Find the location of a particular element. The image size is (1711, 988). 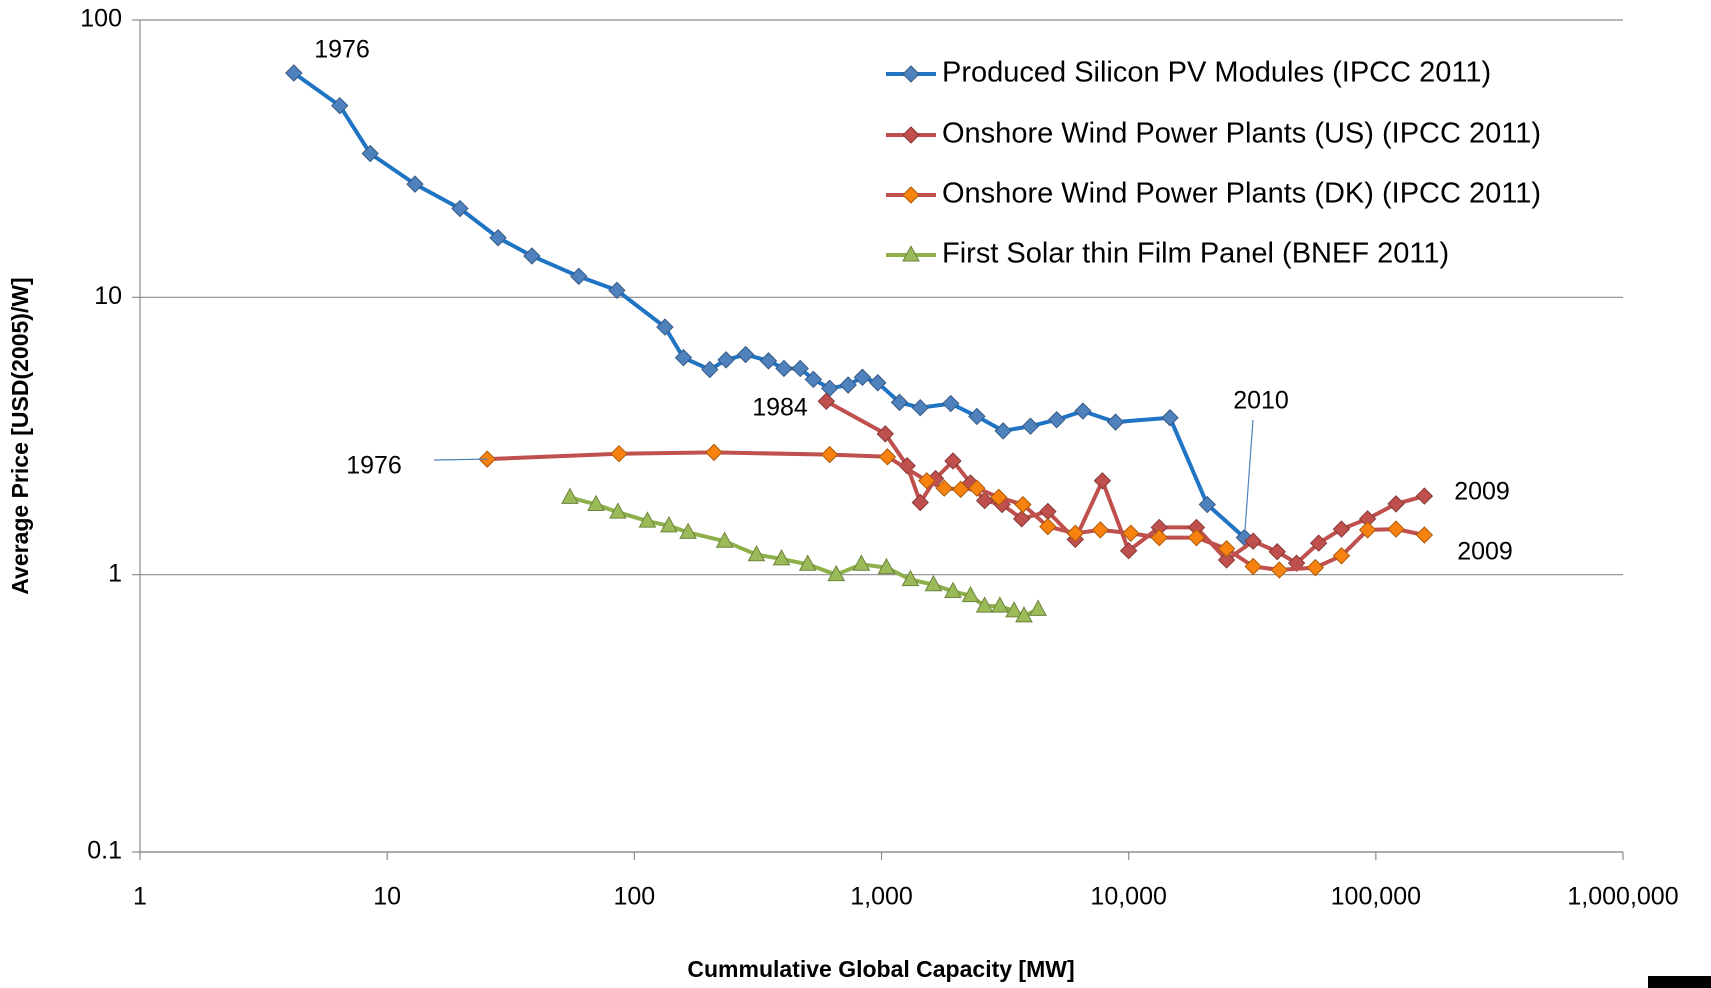

y-tick-label: 10 is located at coordinates (108, 296).